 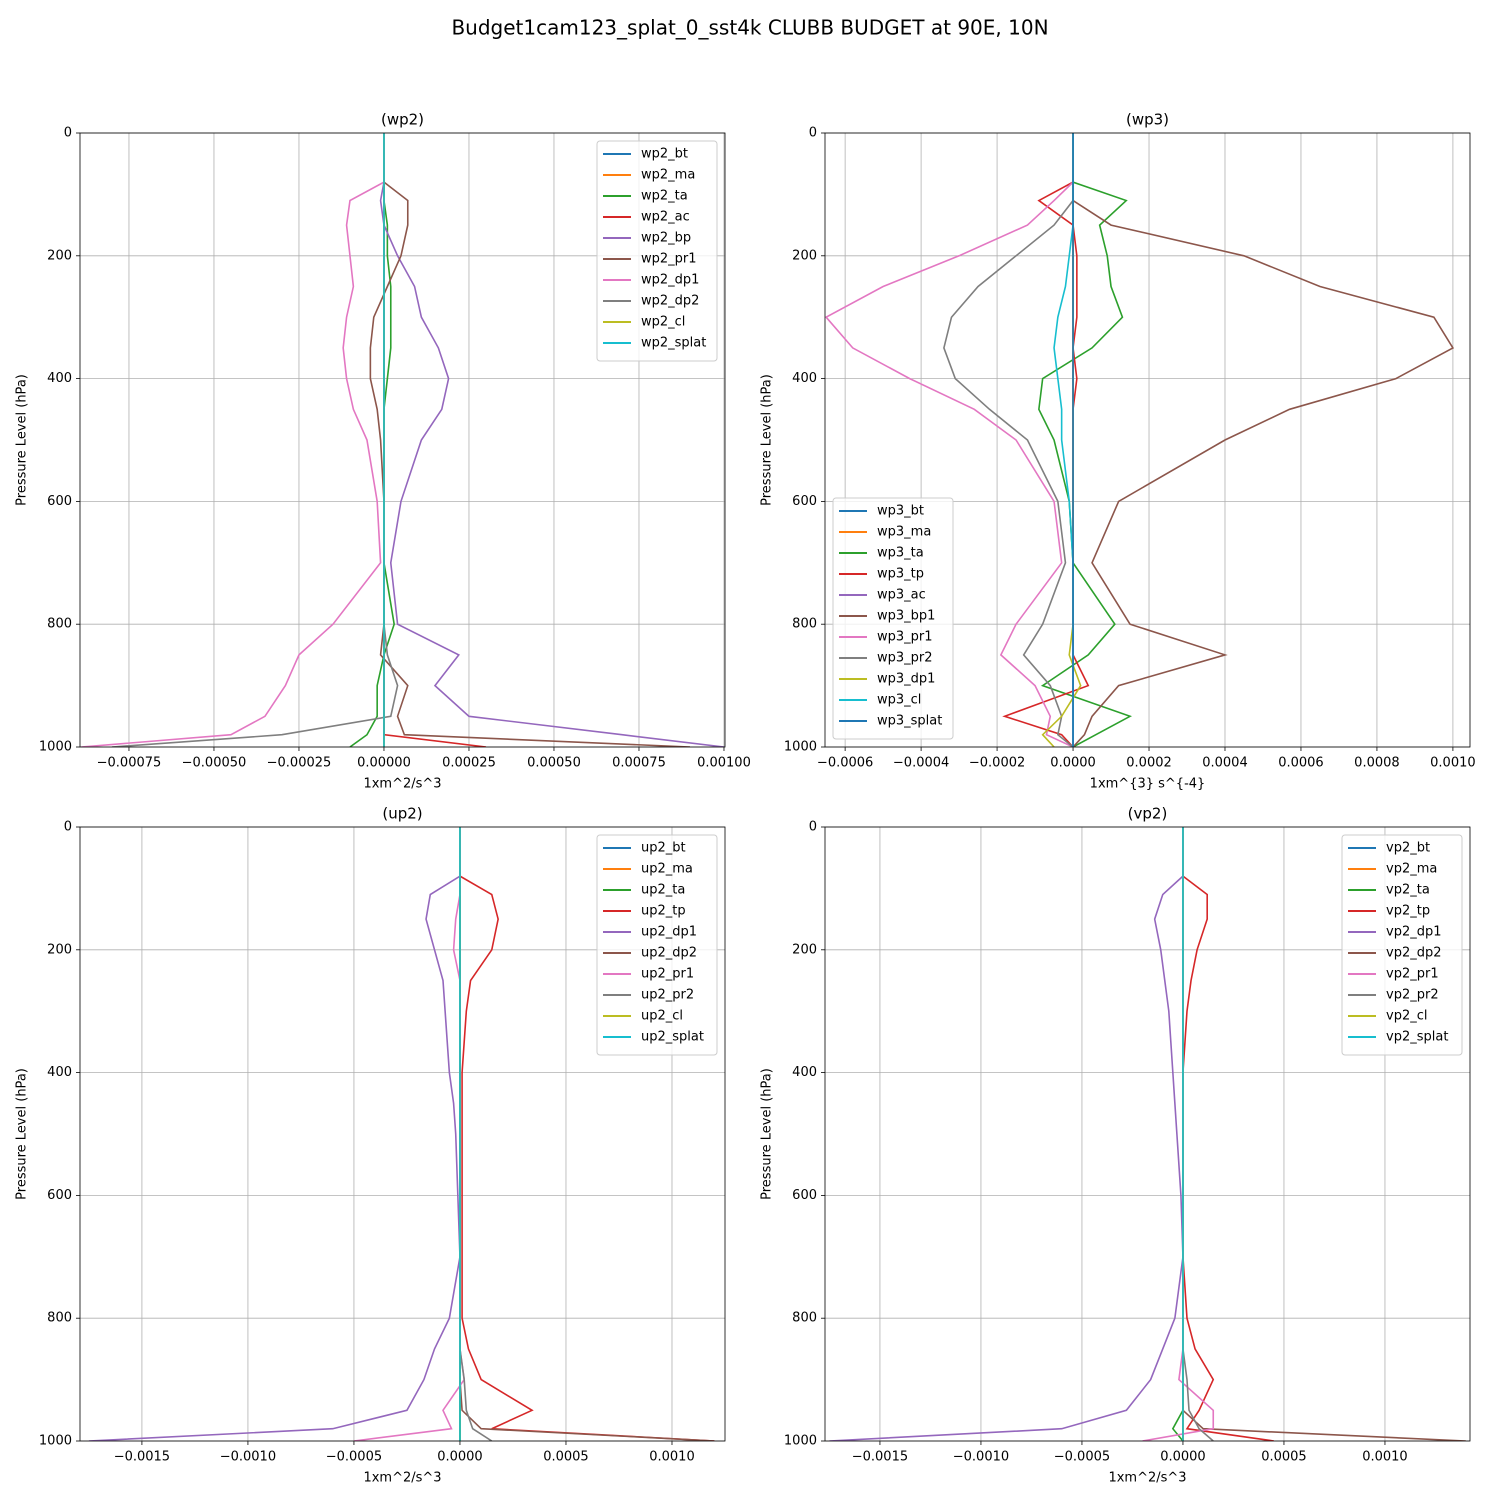 I want to click on legend-label: wp3_ac, so click(x=901, y=595).